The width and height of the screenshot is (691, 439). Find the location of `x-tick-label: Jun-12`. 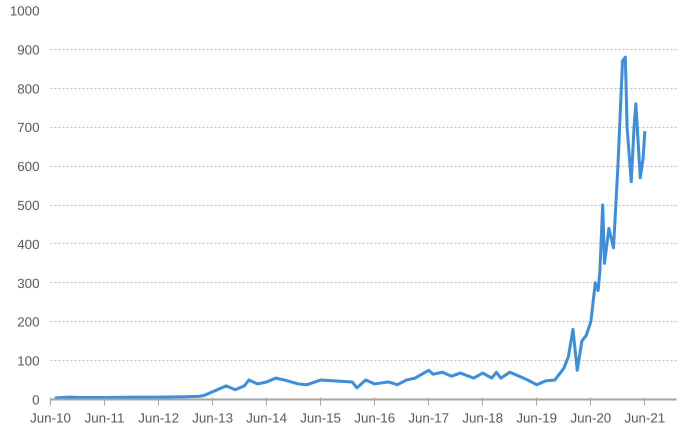

x-tick-label: Jun-12 is located at coordinates (159, 418).